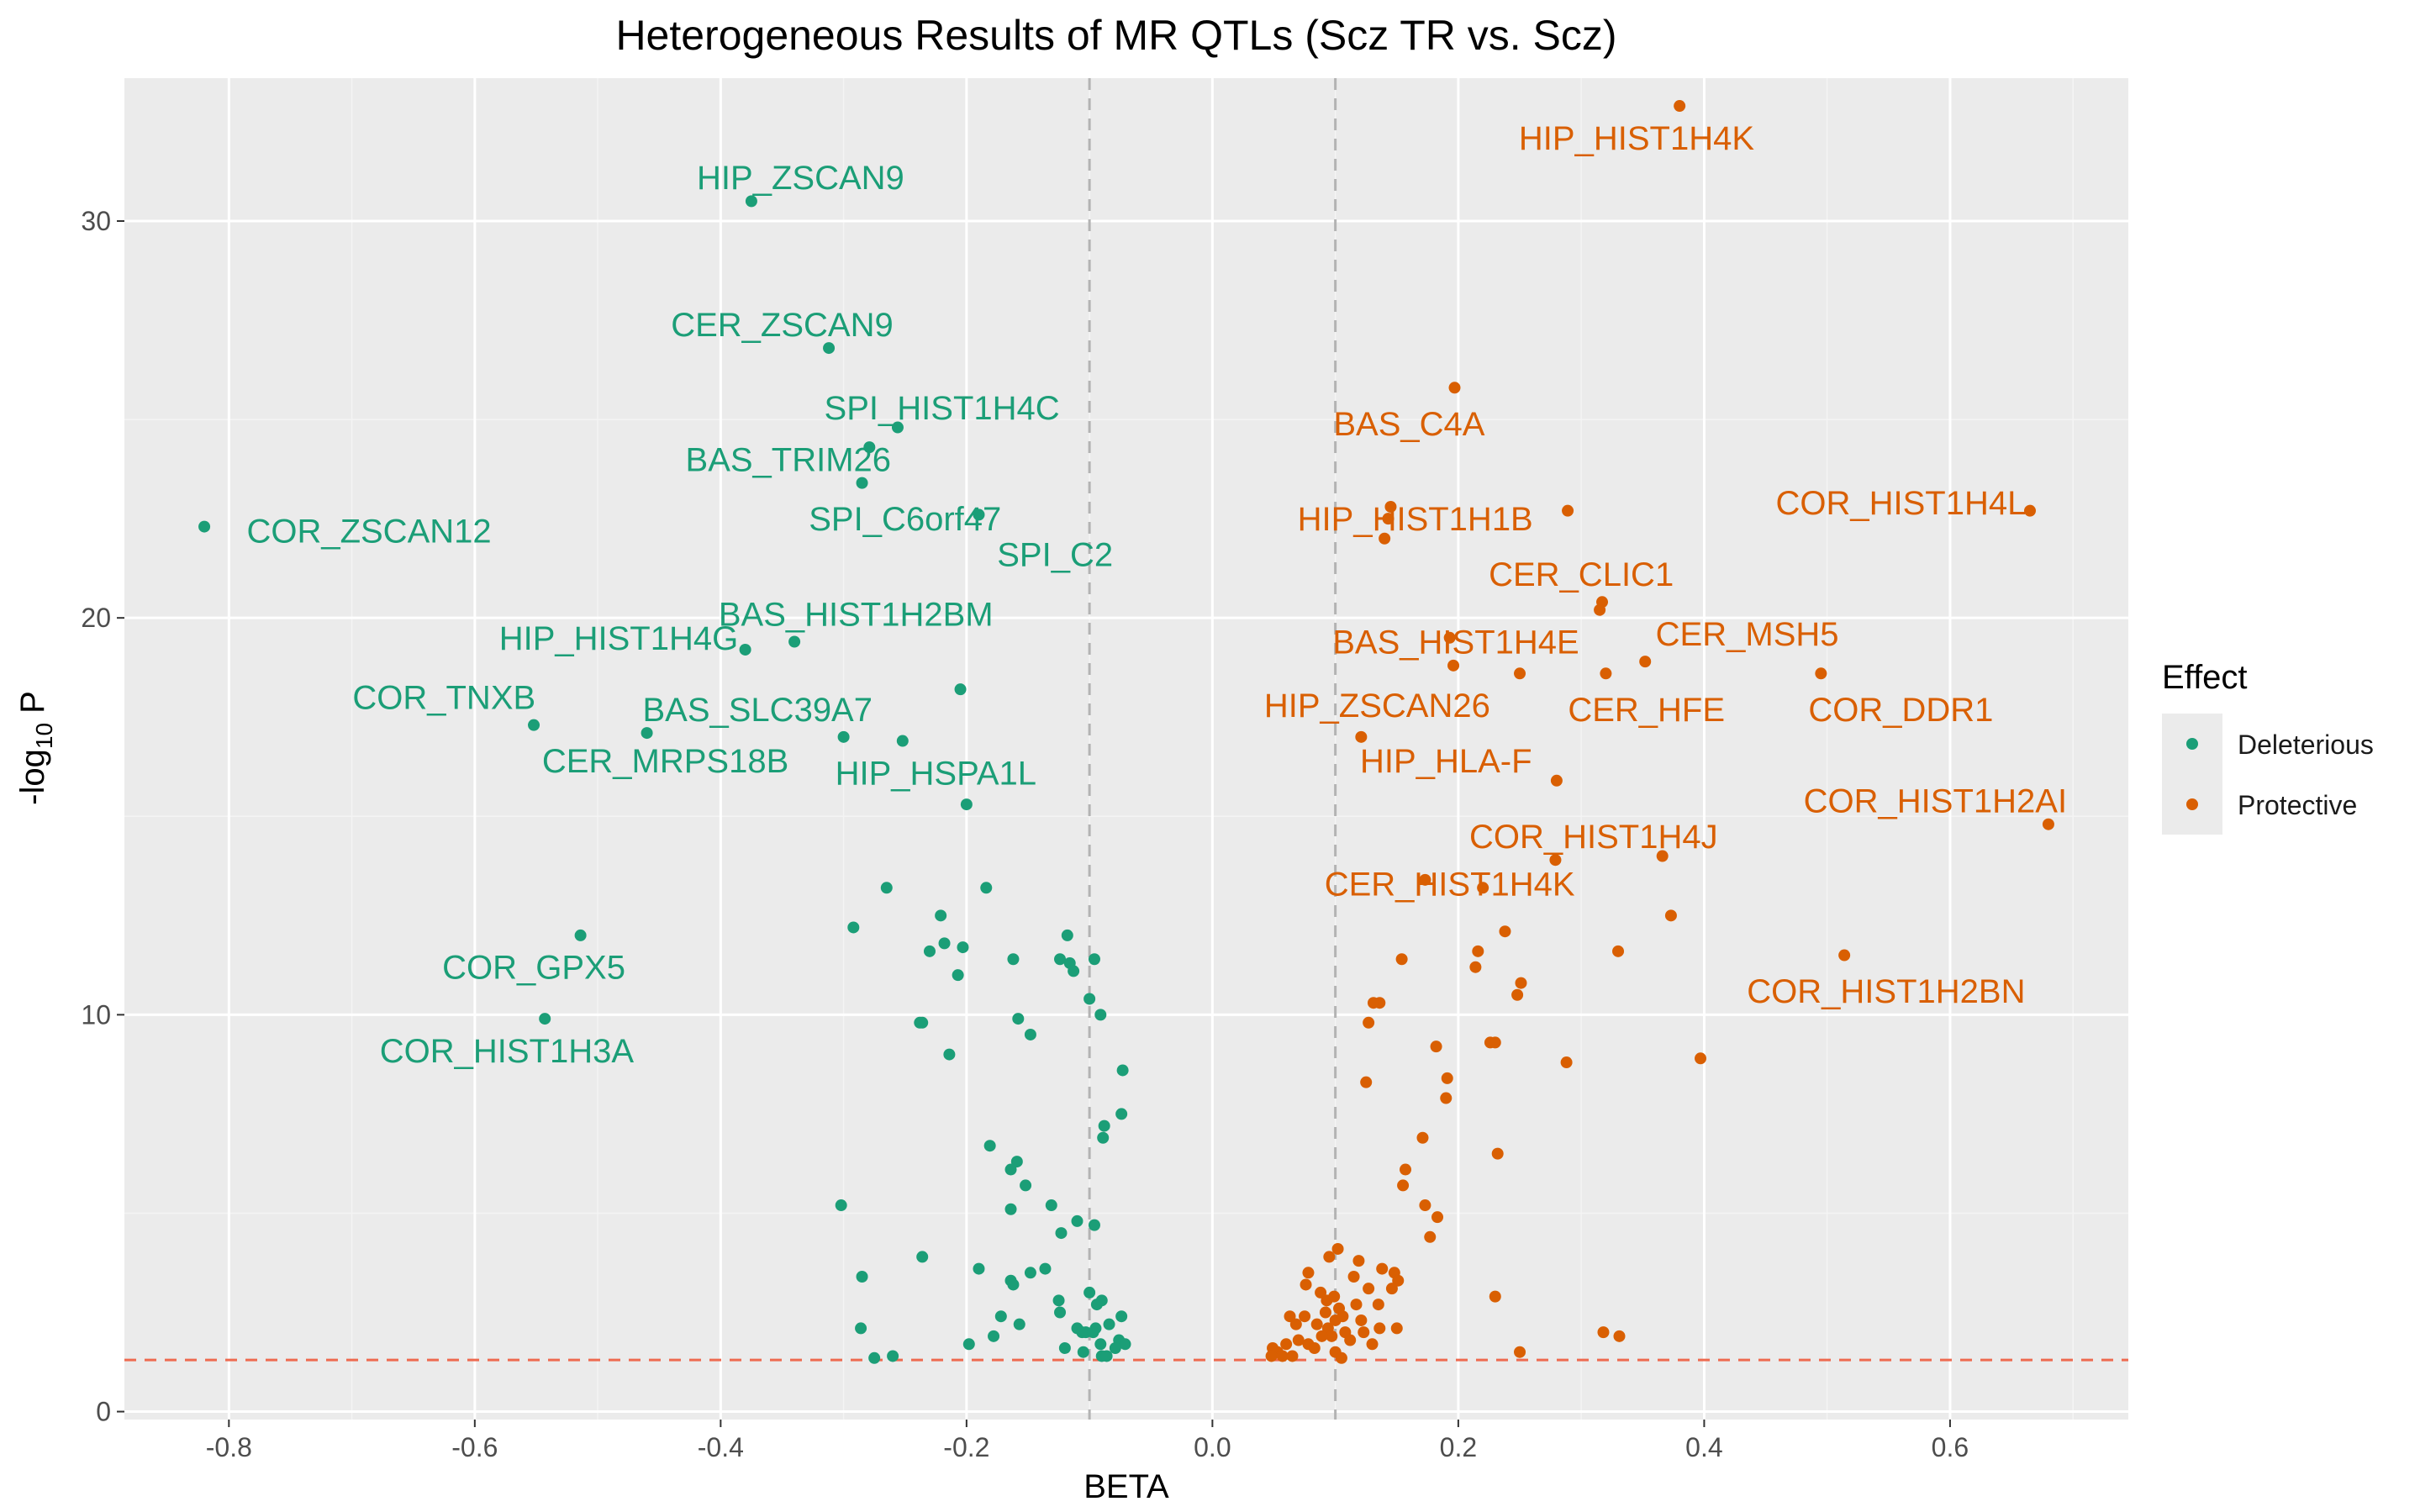 The image size is (2420, 1512). I want to click on point-label: COR_GPX5, so click(533, 969).